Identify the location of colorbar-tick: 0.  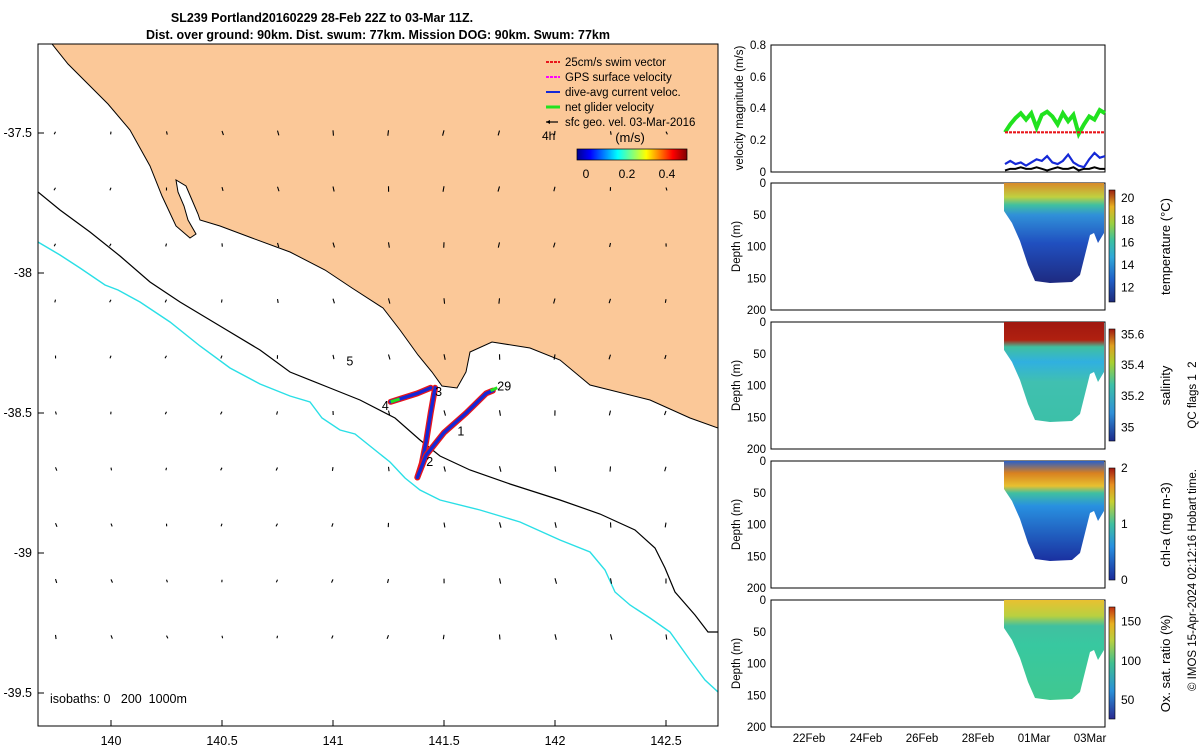
(586, 174).